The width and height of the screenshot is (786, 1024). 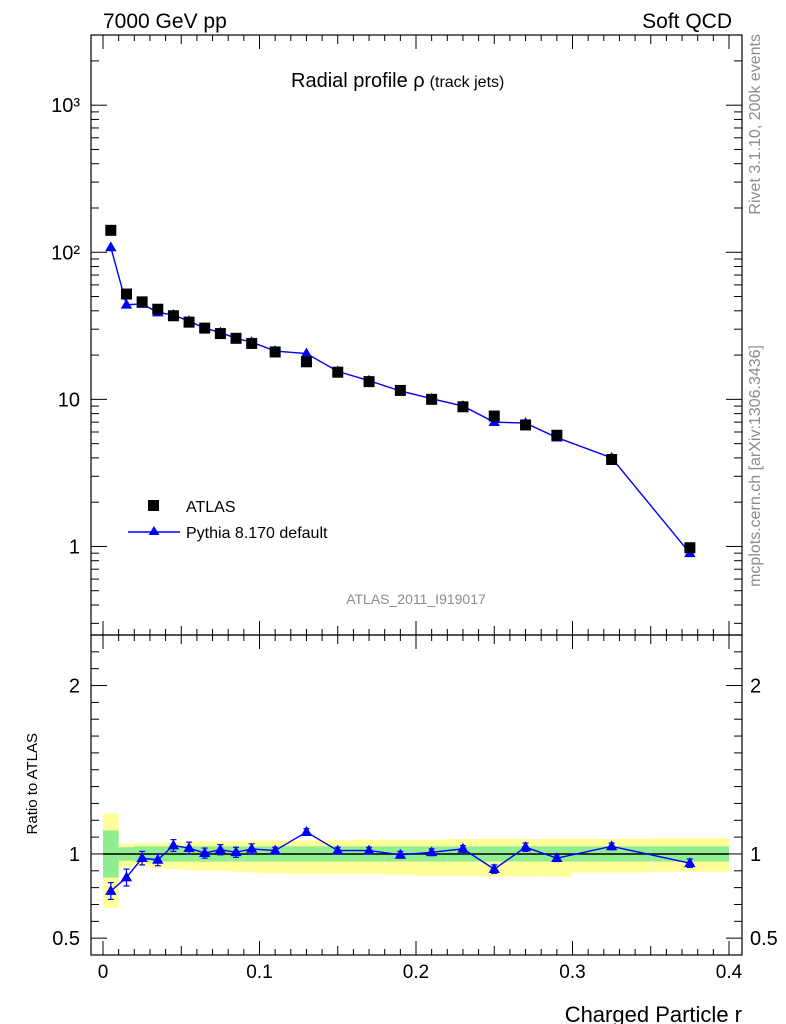 What do you see at coordinates (65, 106) in the screenshot?
I see `y-tick-label: 10³` at bounding box center [65, 106].